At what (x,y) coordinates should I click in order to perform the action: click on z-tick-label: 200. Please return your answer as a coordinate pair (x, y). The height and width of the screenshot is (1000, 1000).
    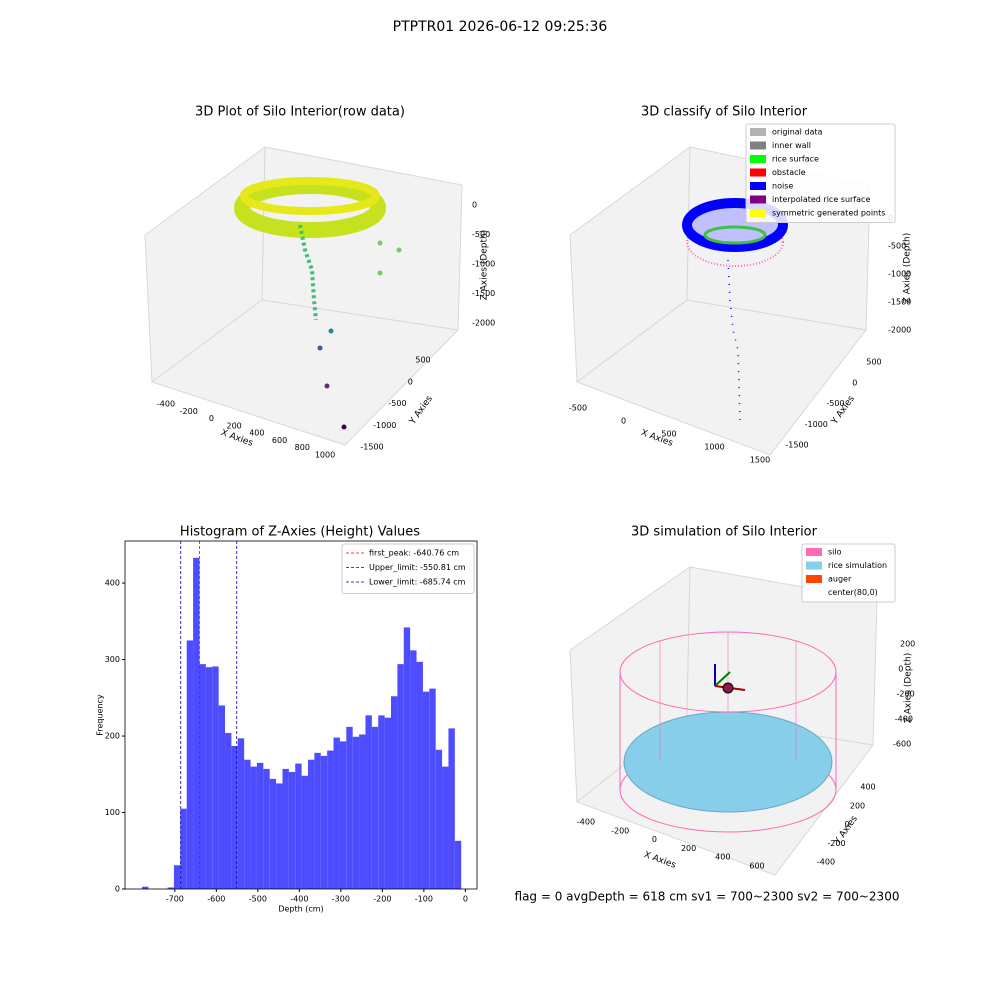
    Looking at the image, I should click on (907, 644).